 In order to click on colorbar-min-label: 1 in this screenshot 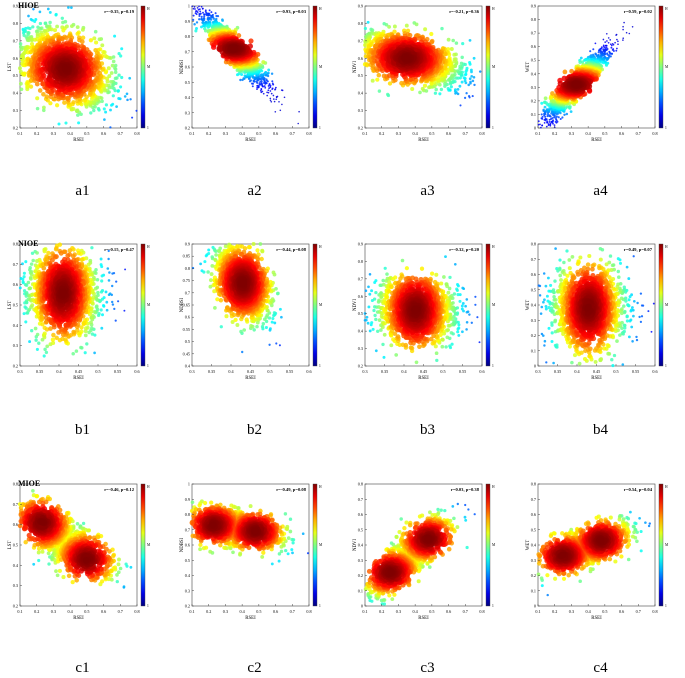, I will do `click(320, 128)`.